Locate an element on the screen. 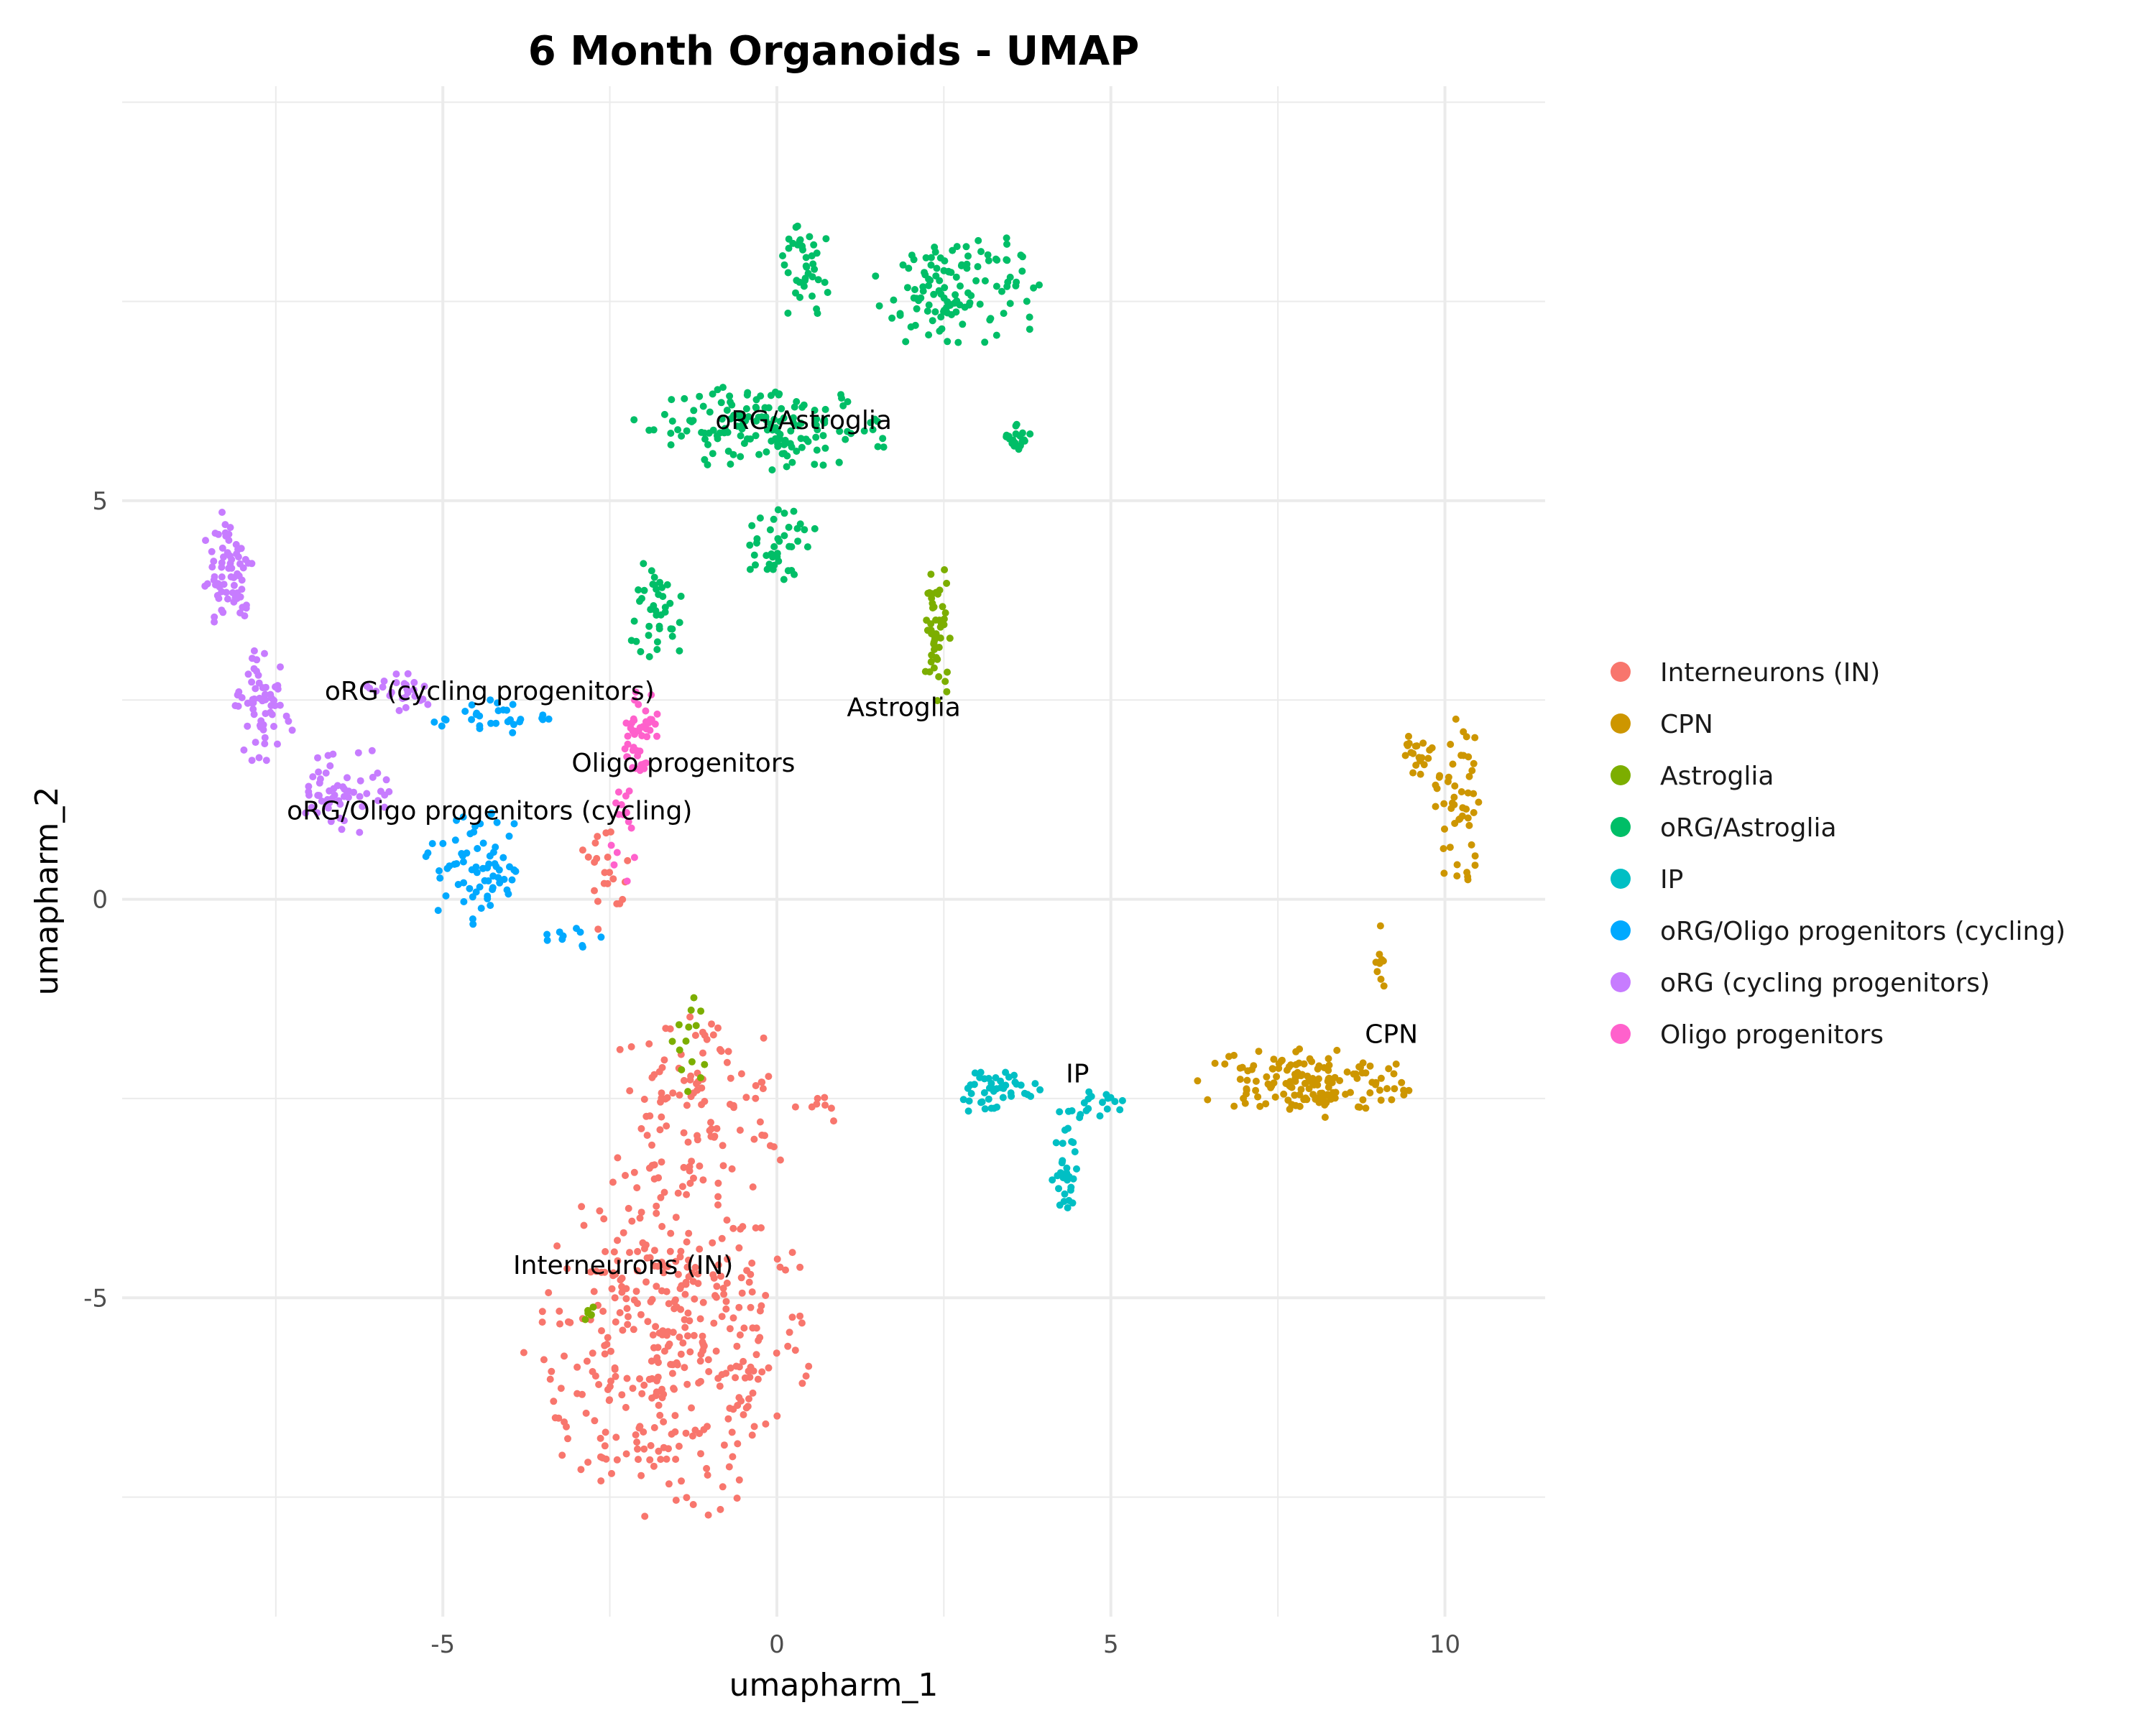 The height and width of the screenshot is (1728, 2156). legend-swatch is located at coordinates (1621, 827).